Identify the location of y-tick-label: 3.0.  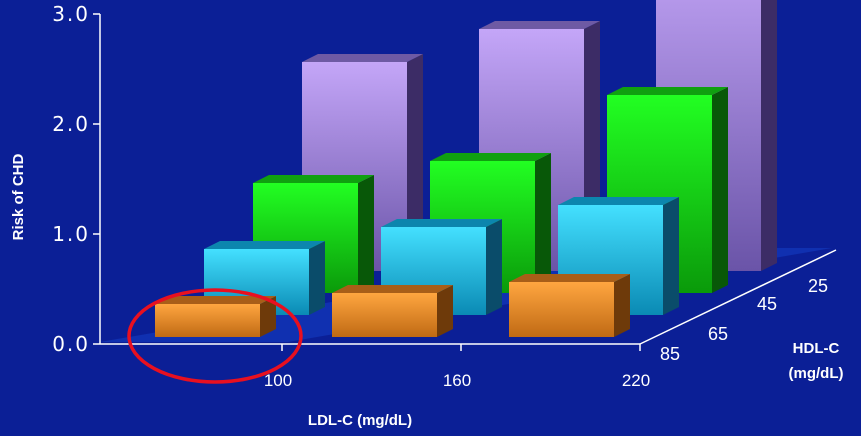
(71, 14).